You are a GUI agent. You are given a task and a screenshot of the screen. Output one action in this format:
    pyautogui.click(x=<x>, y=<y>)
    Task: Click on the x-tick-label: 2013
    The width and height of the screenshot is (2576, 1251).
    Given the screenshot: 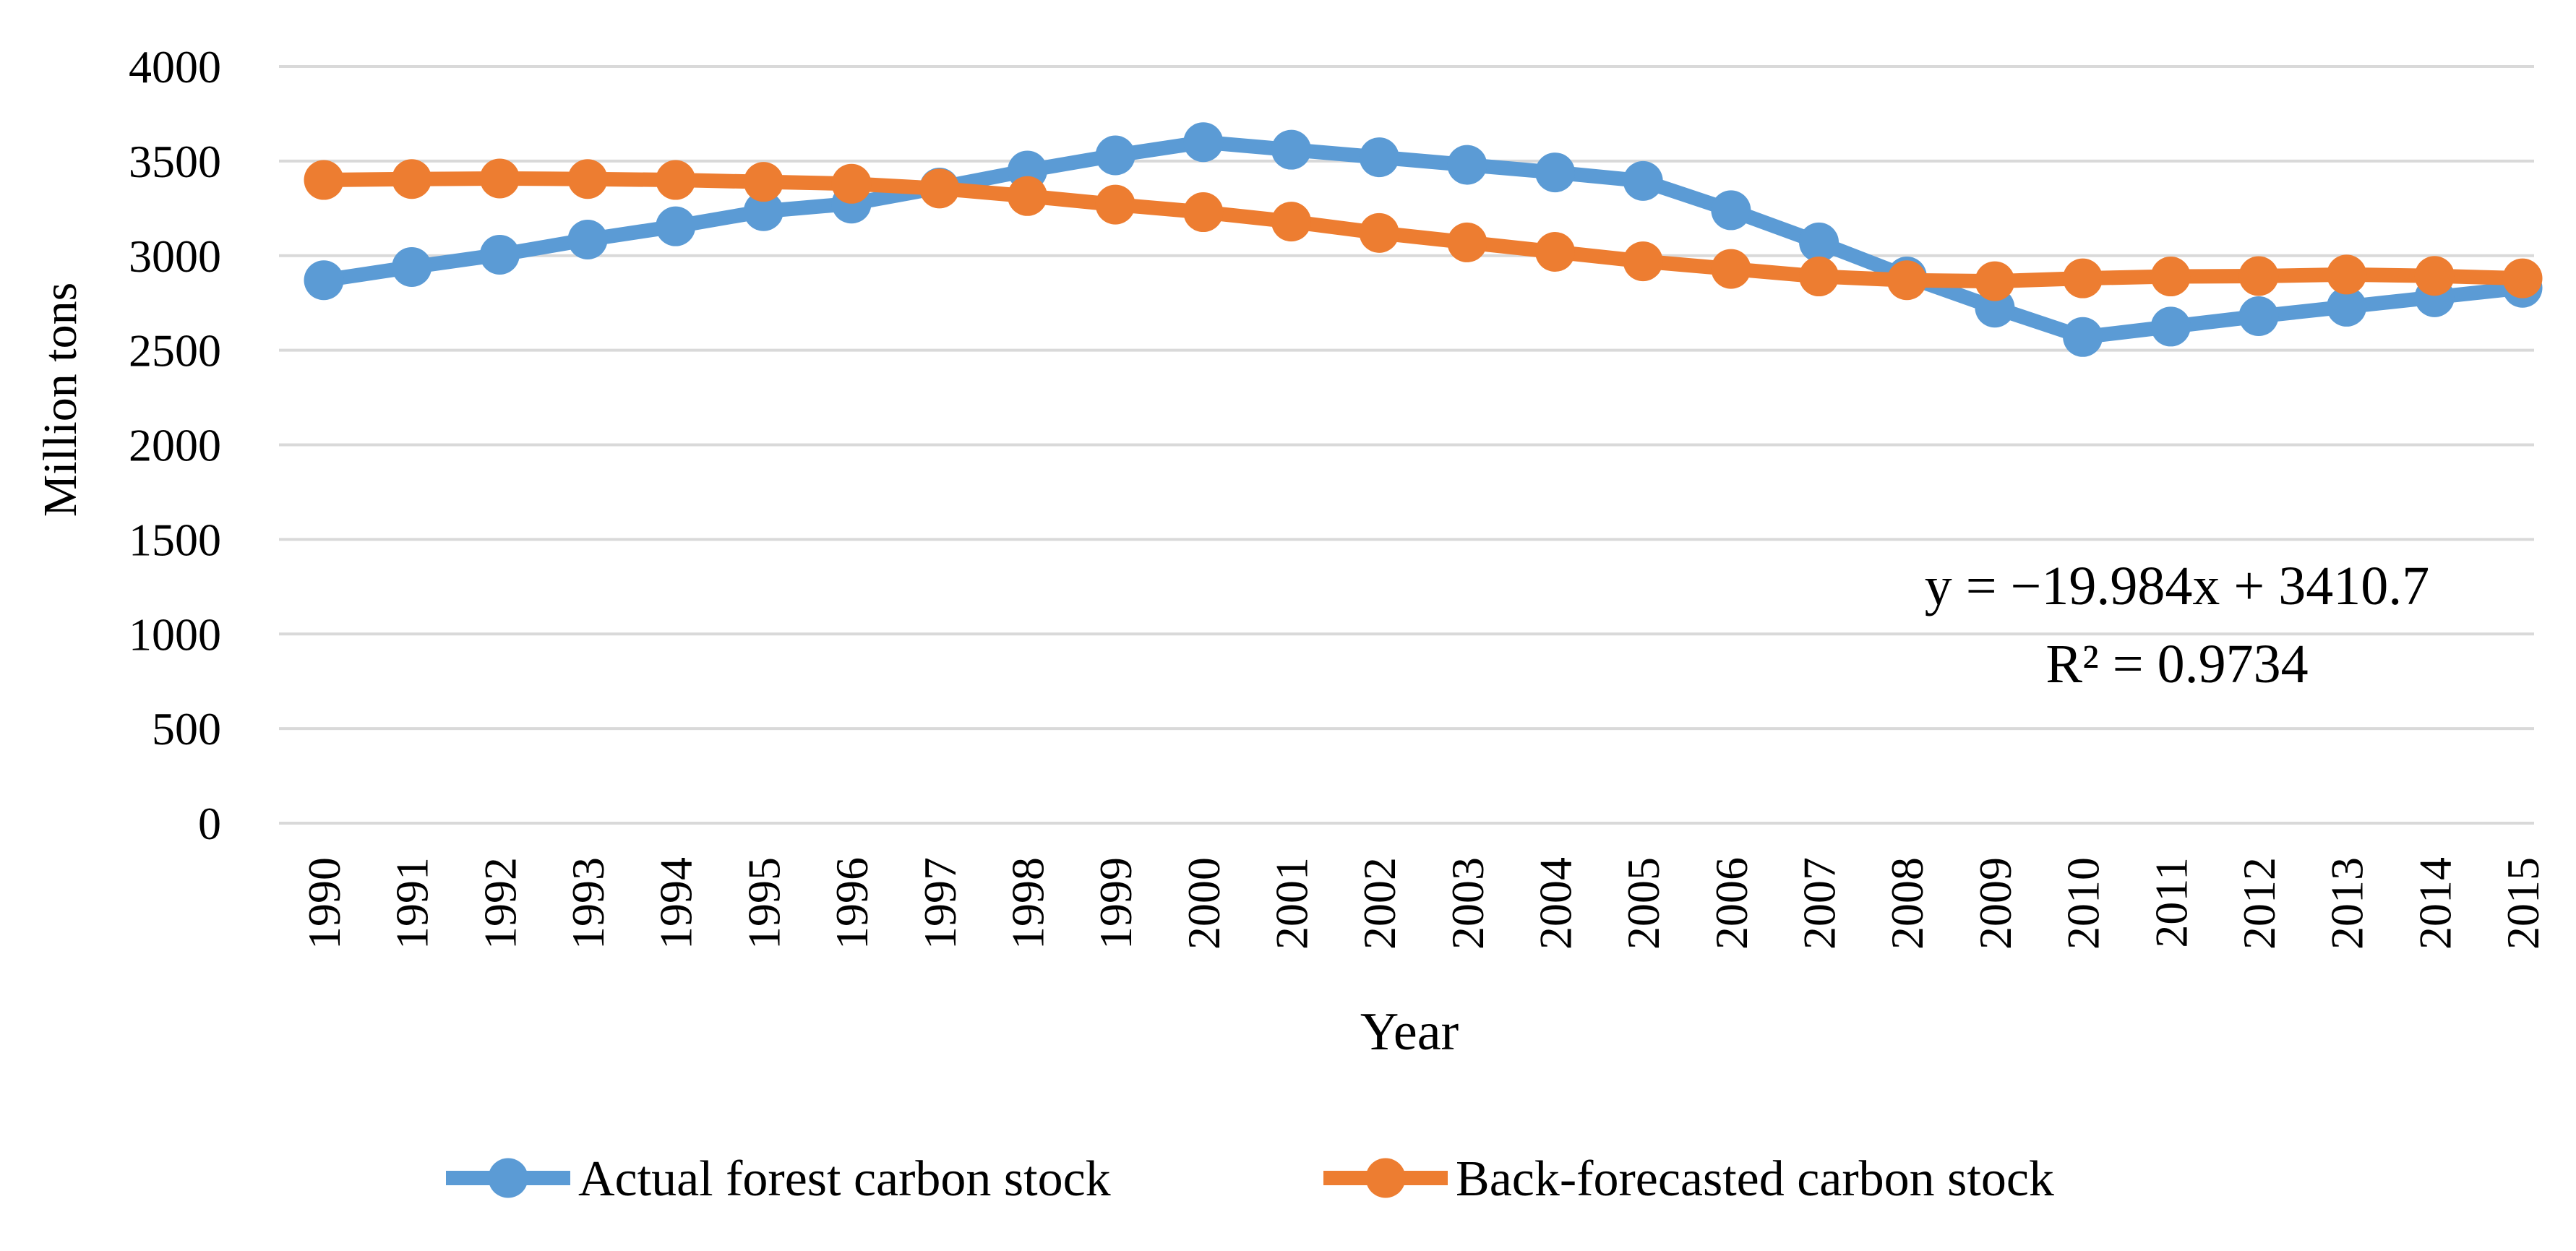 What is the action you would take?
    pyautogui.click(x=2348, y=904)
    